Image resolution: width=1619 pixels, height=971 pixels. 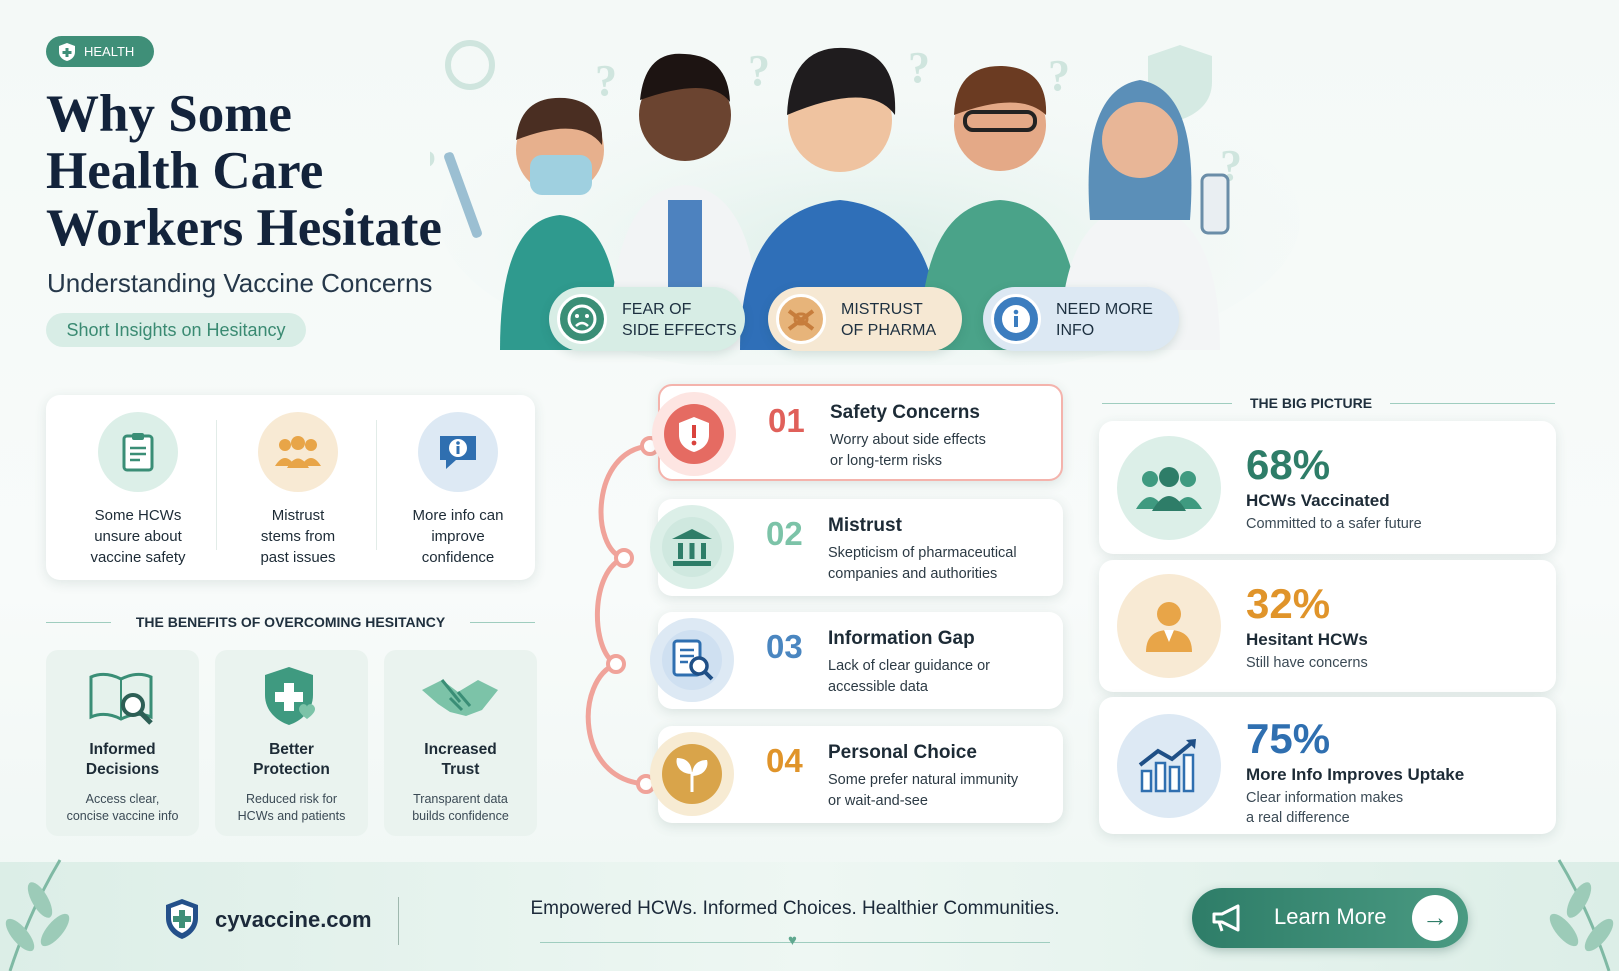 What do you see at coordinates (138, 515) in the screenshot?
I see `insight-line: Some HCWs` at bounding box center [138, 515].